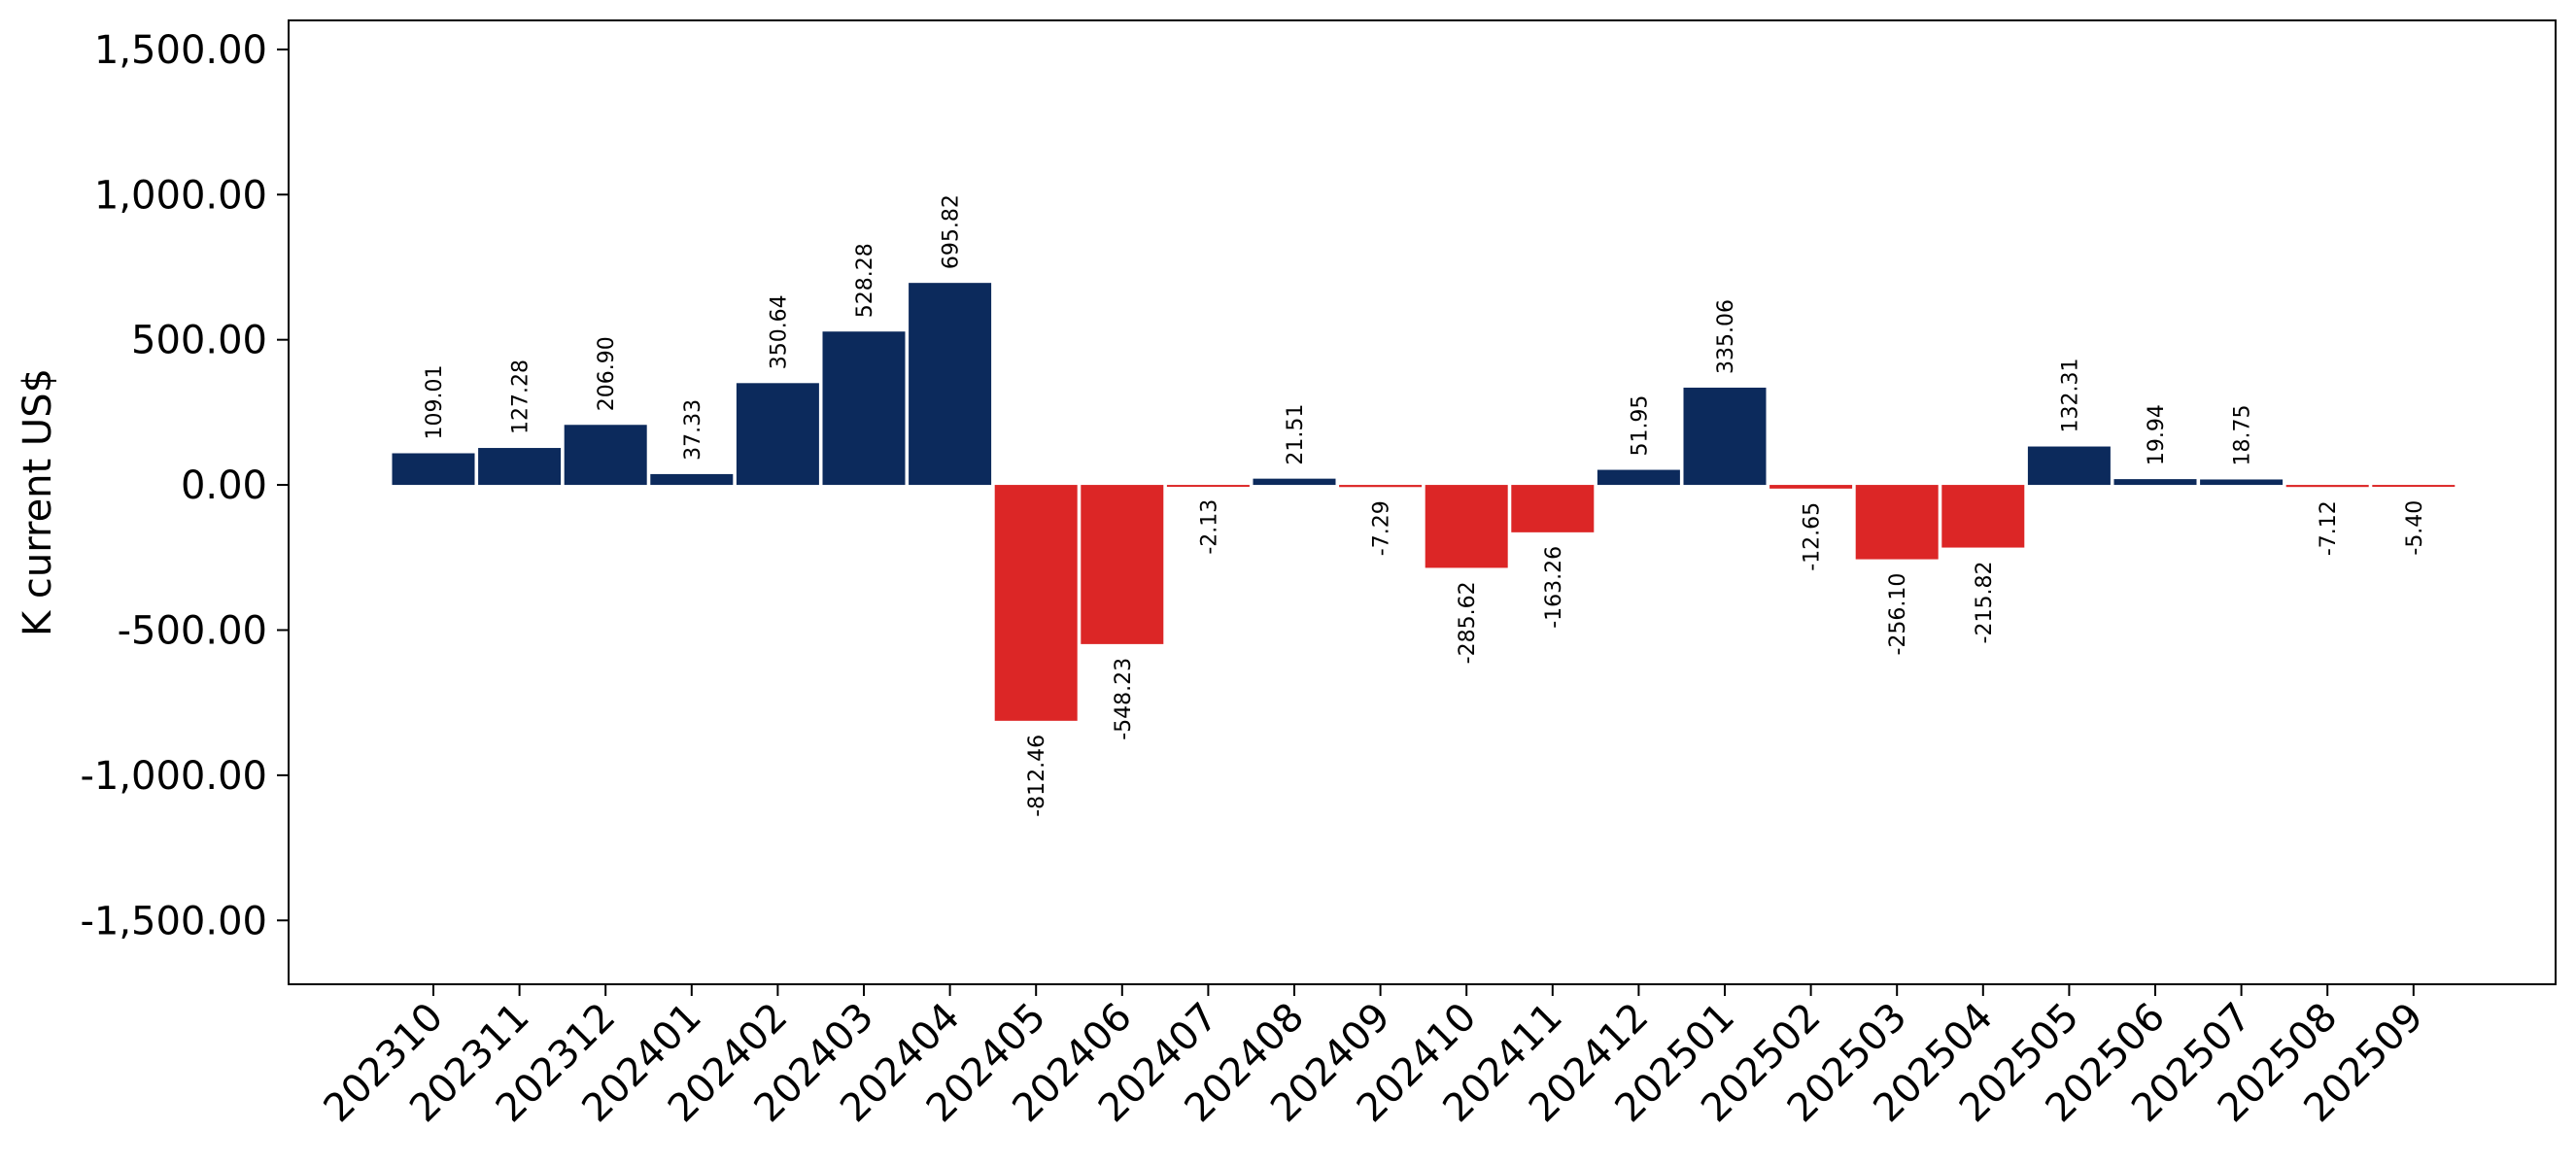 This screenshot has height=1165, width=2576. Describe the element at coordinates (180, 51) in the screenshot. I see `y-tick-label: 1,500.00` at that location.